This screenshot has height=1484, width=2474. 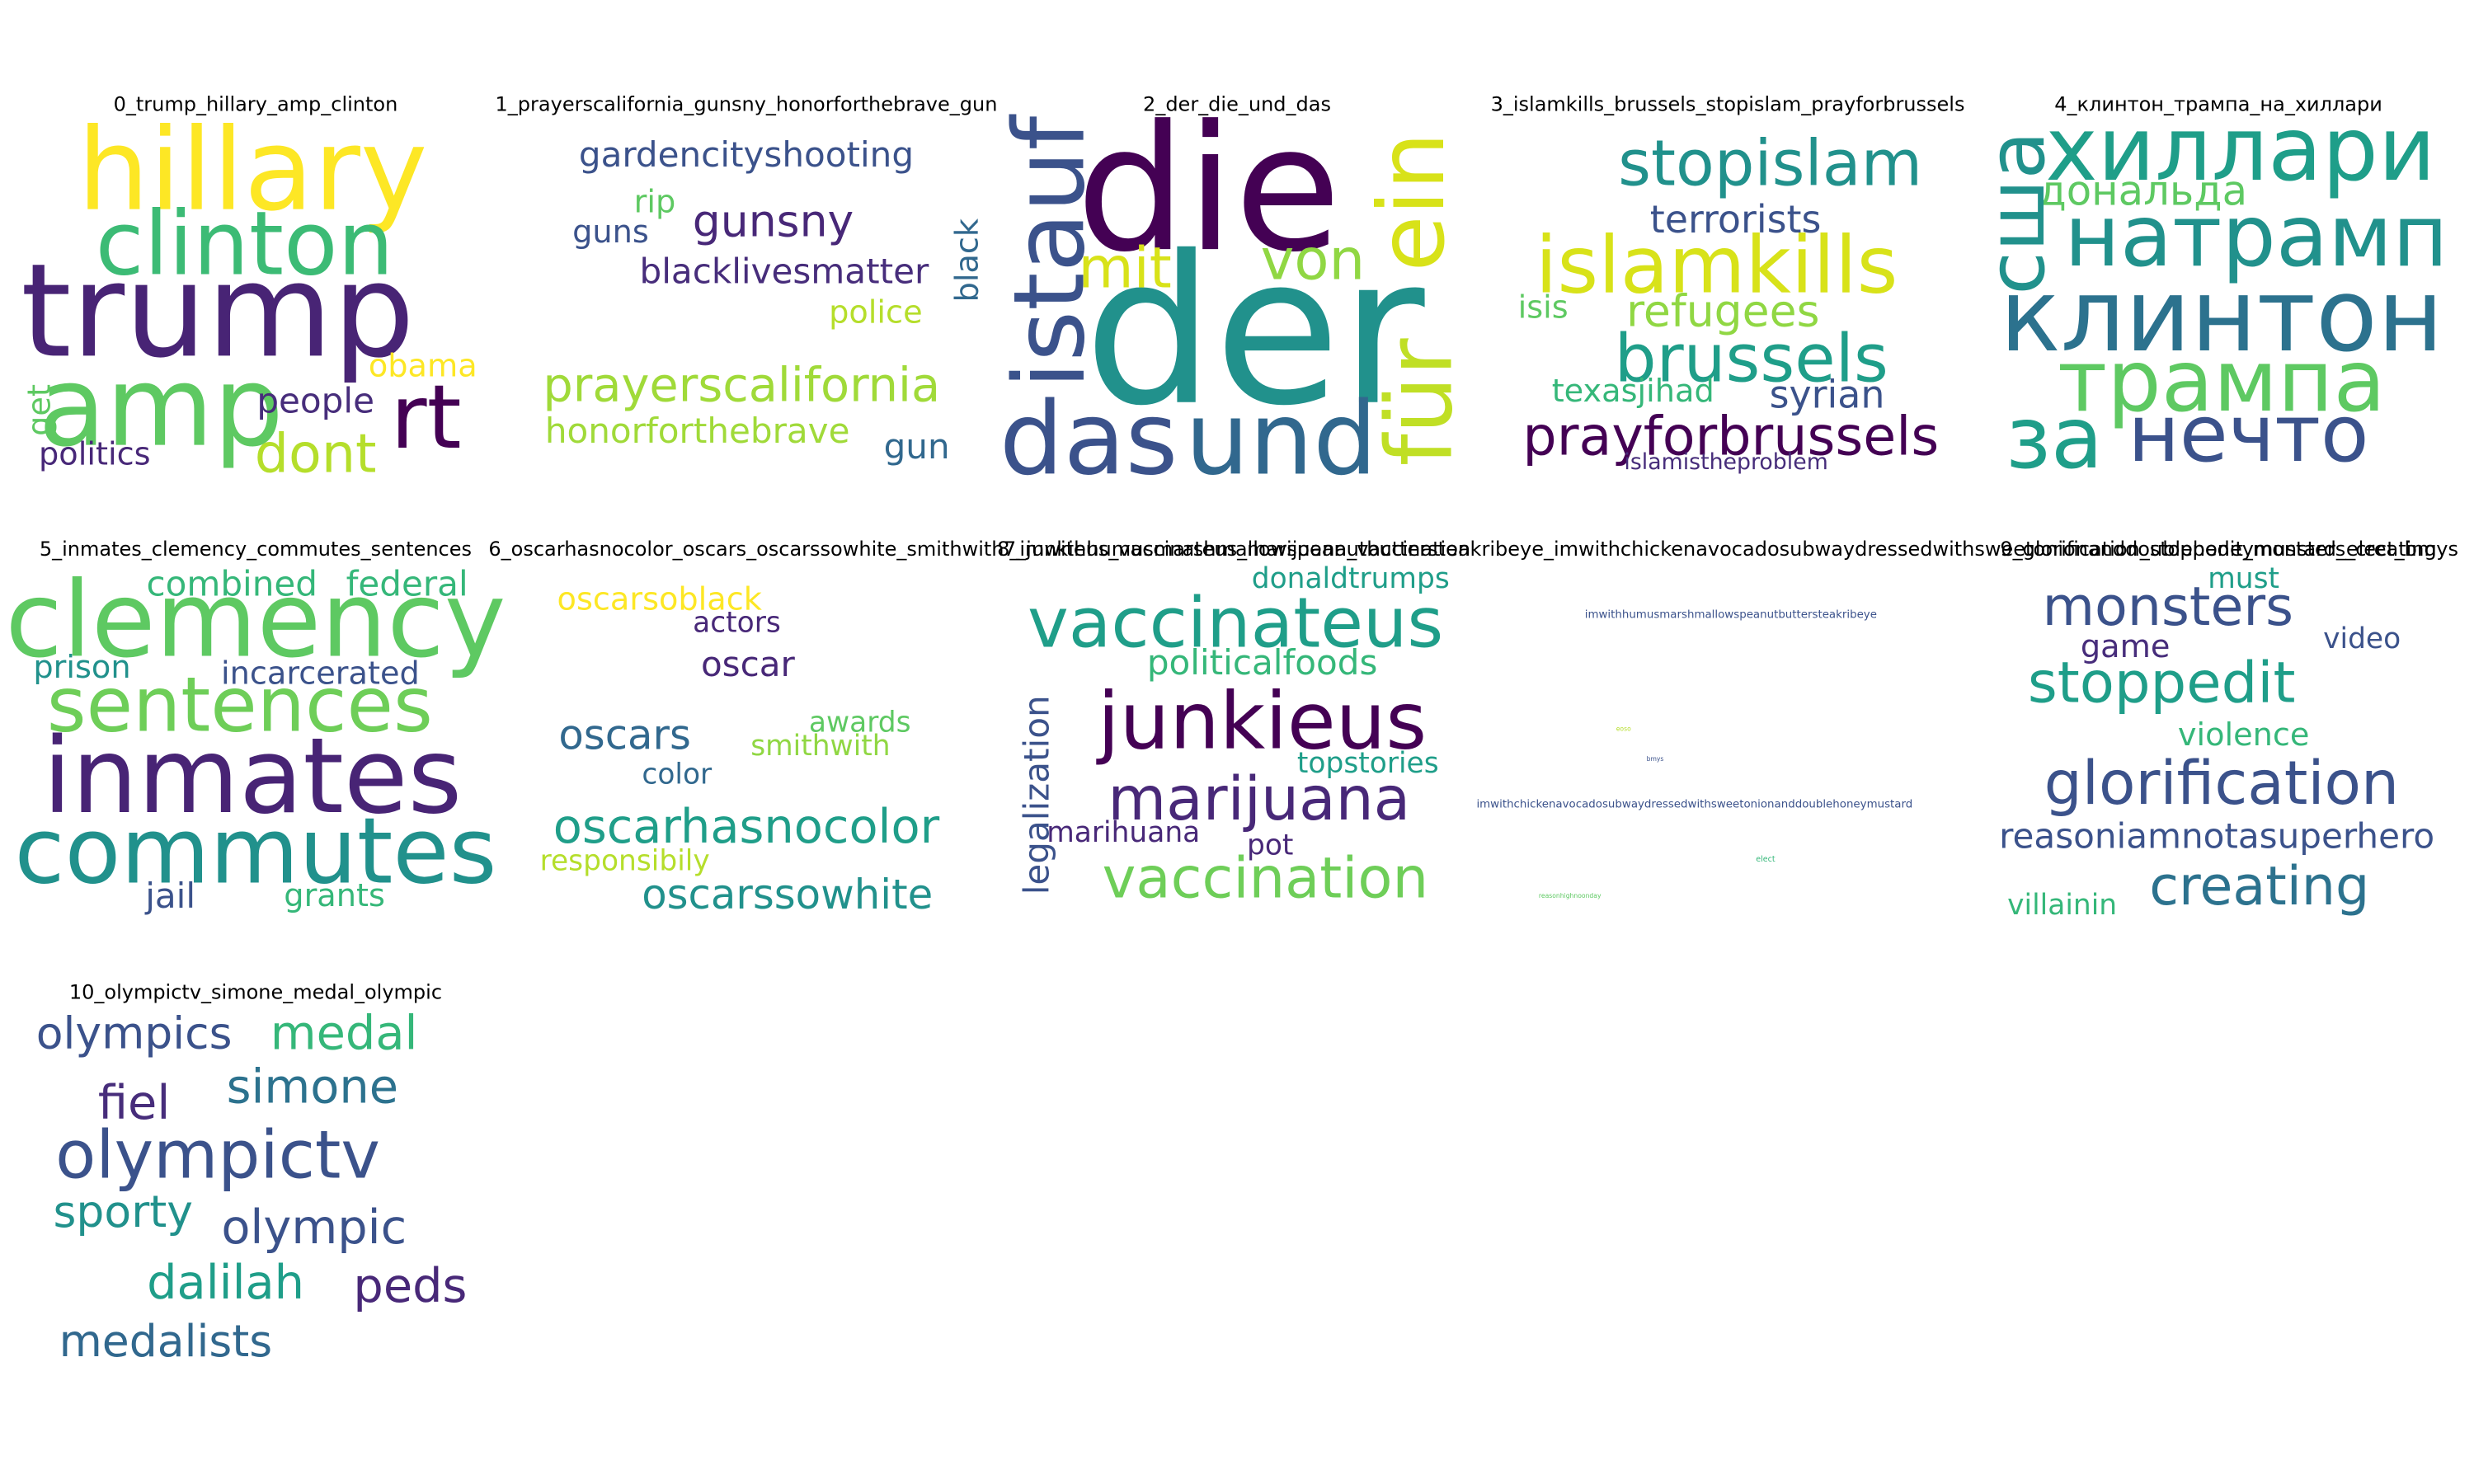 I want to click on word: grants, so click(x=334, y=896).